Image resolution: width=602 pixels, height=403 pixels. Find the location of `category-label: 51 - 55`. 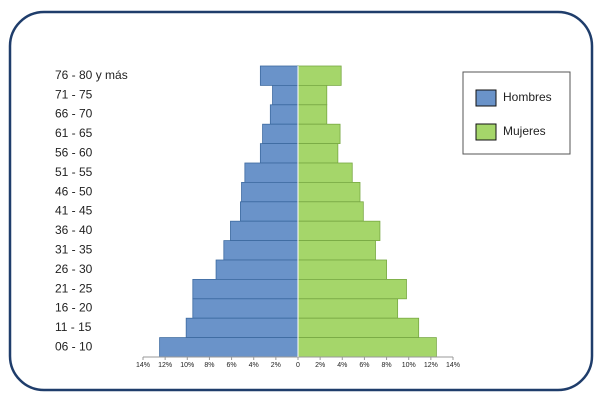

category-label: 51 - 55 is located at coordinates (74, 172).